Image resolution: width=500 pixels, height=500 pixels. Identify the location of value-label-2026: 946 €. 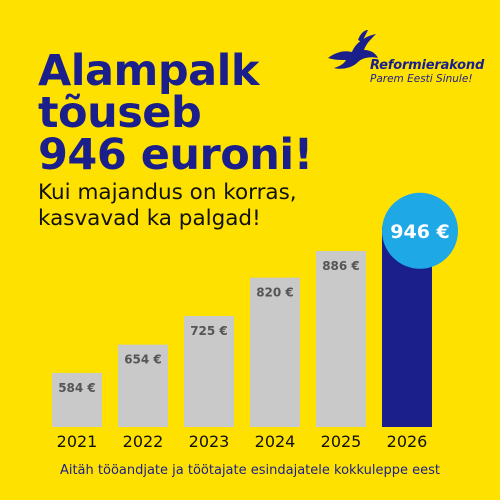
(420, 232).